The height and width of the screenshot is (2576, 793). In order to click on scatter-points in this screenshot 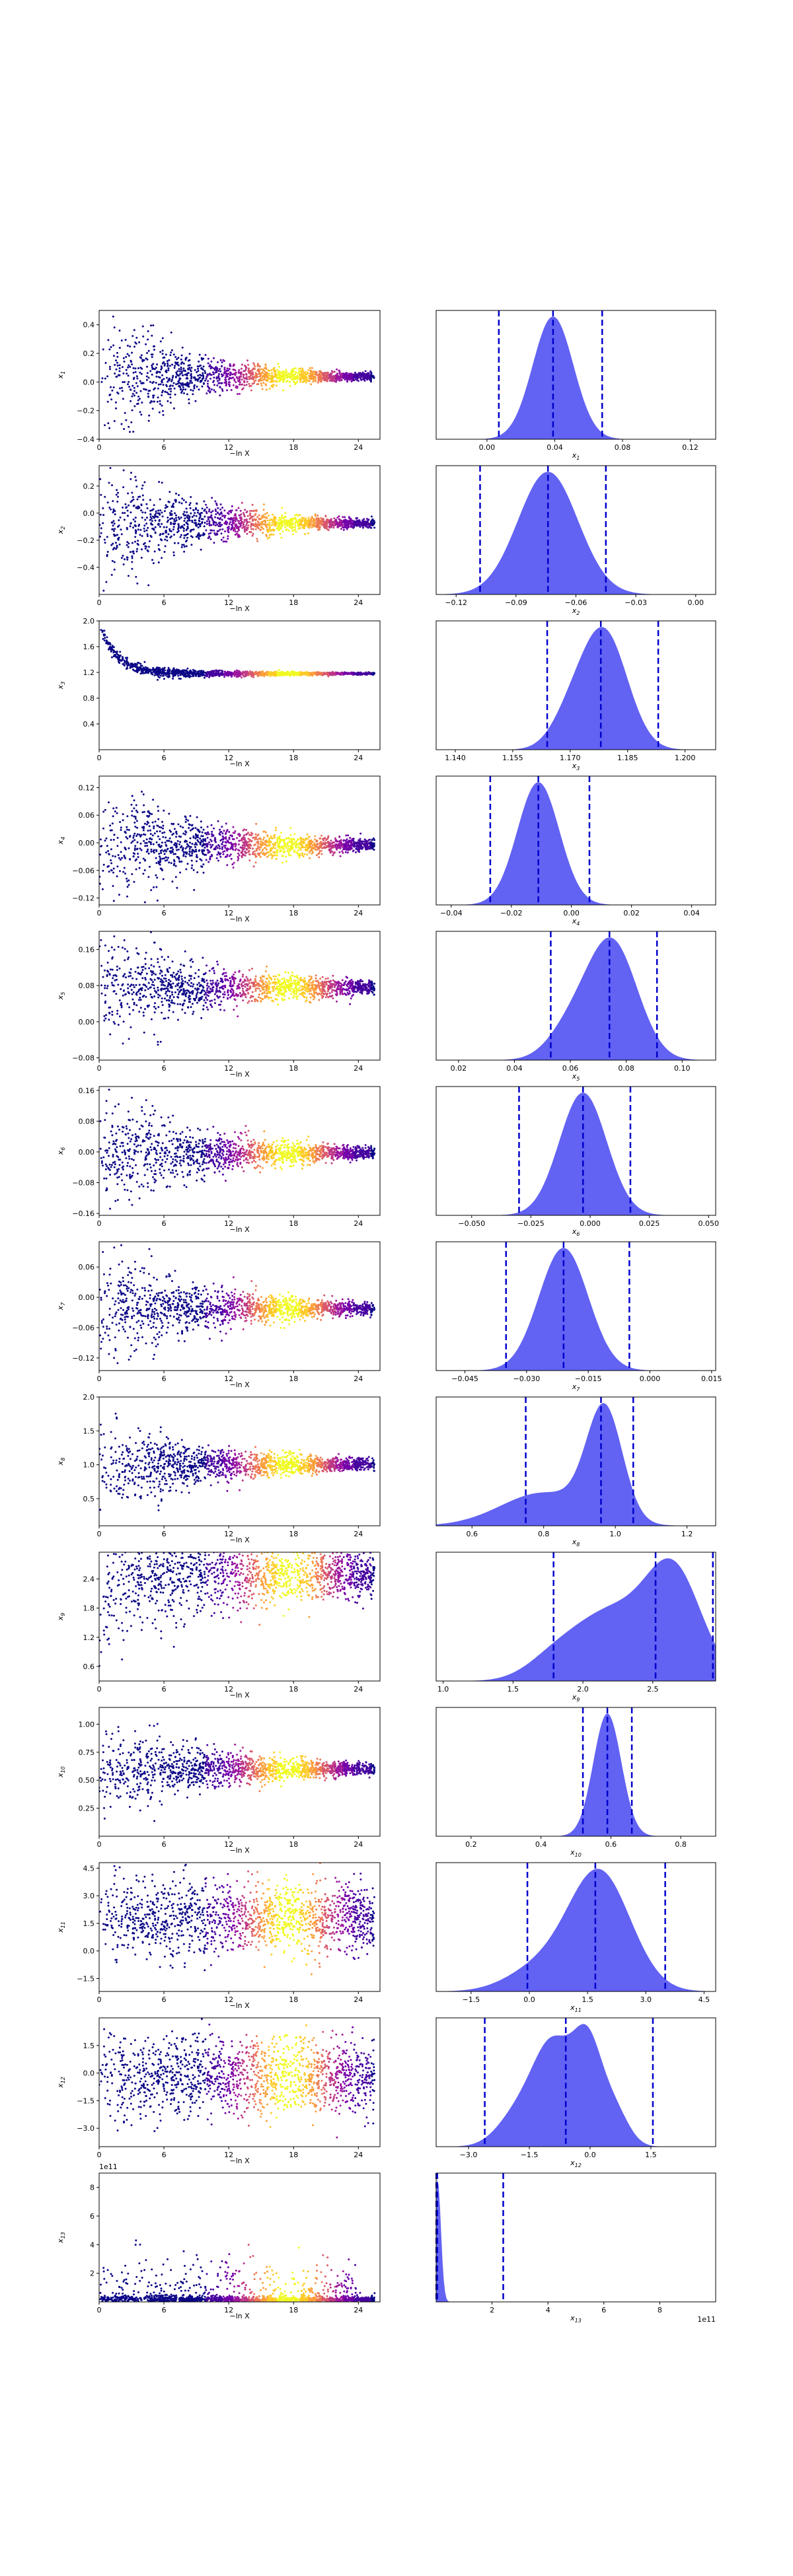, I will do `click(237, 655)`.